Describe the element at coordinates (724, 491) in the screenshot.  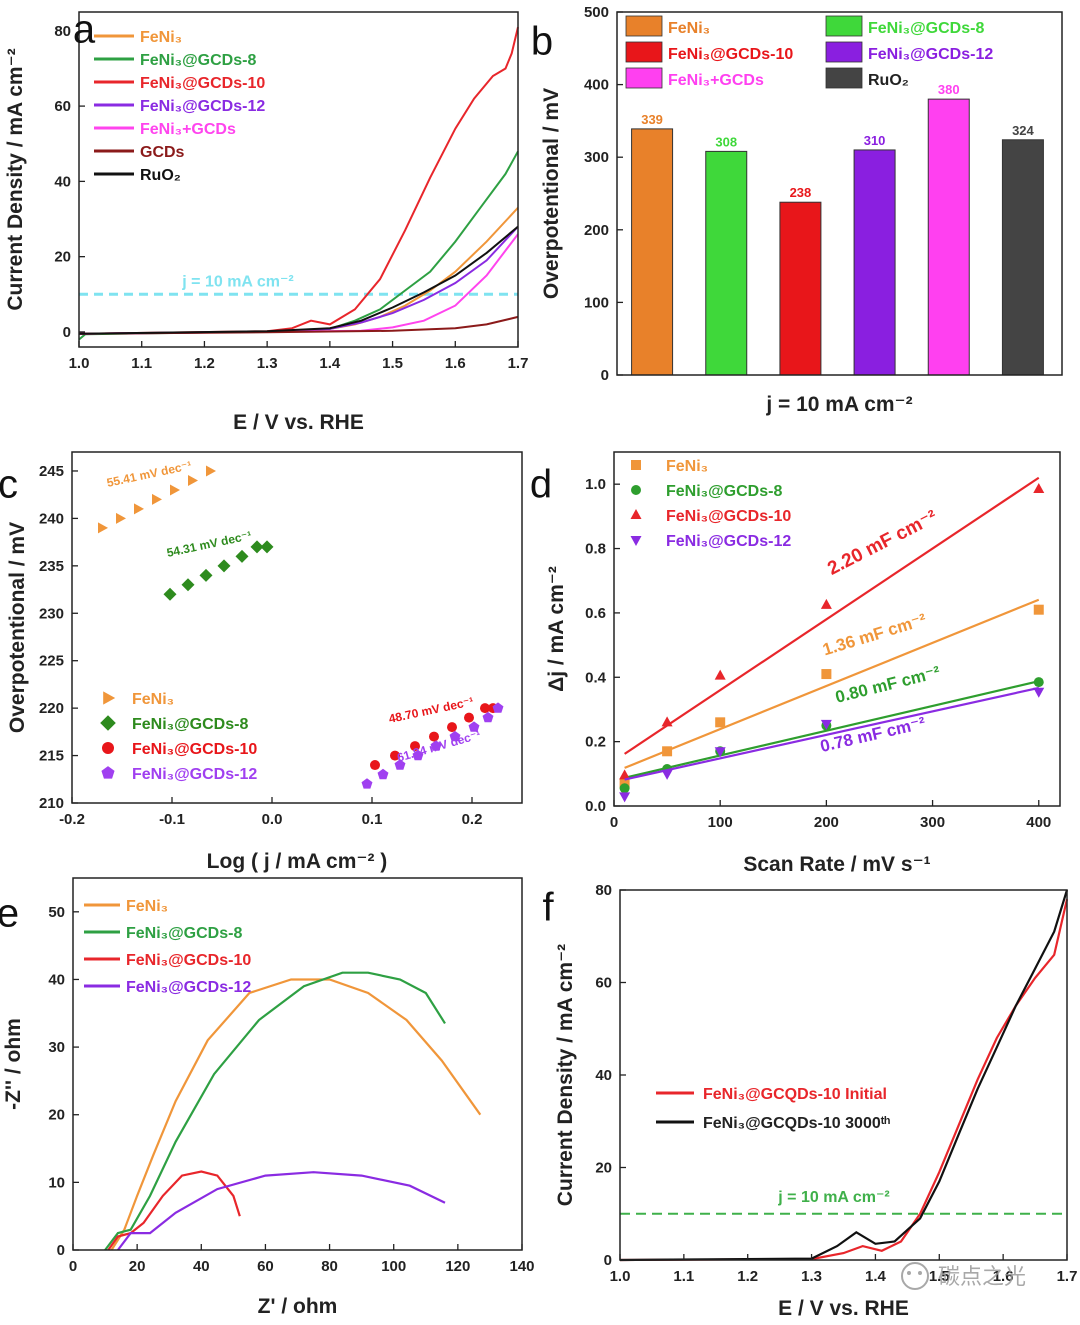
I see `legend-entry: FeNi₃@GCDs-8` at that location.